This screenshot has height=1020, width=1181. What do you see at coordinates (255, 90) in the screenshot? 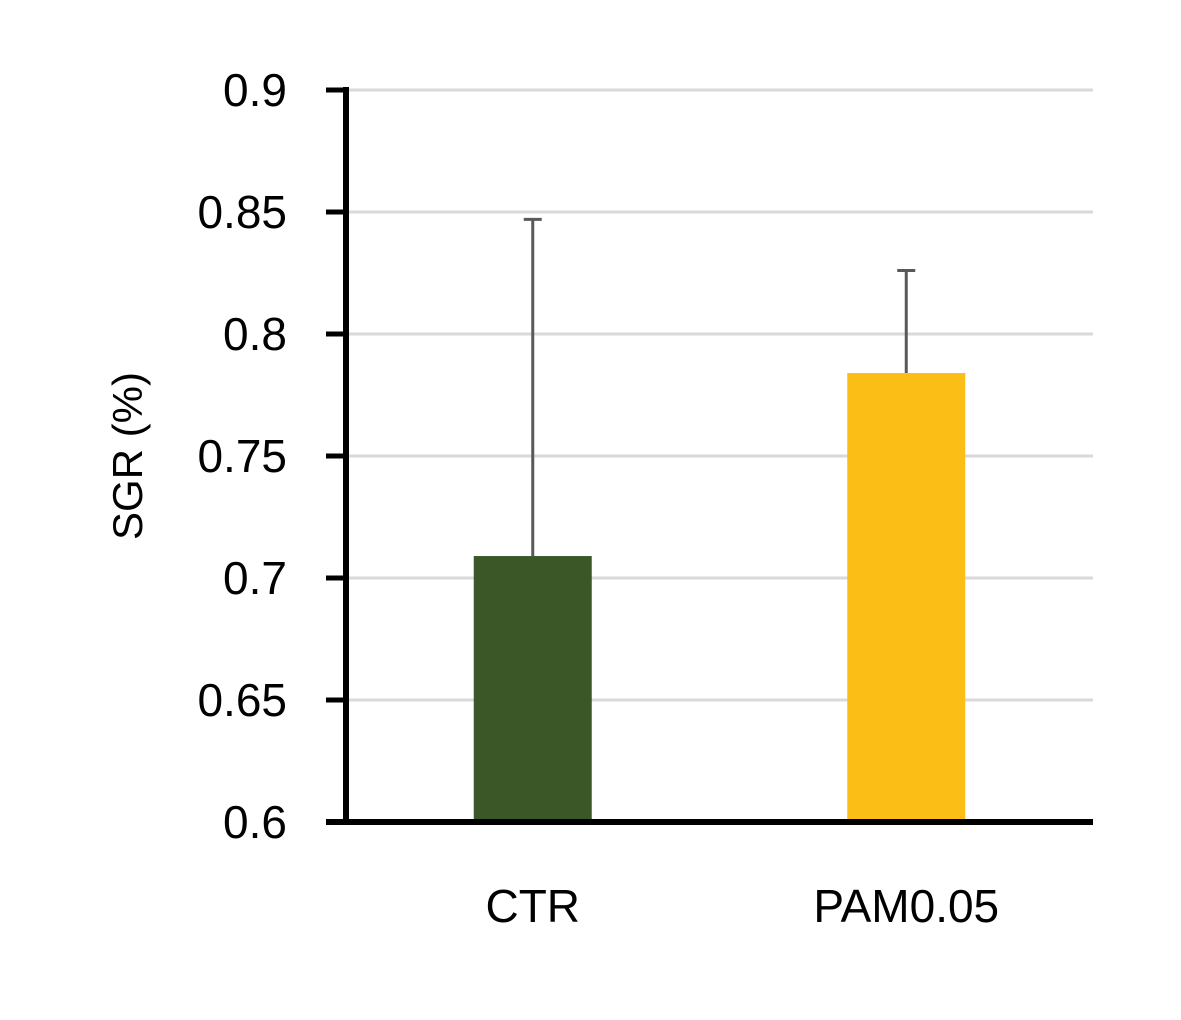
I see `y-tick-label: 0.9` at bounding box center [255, 90].